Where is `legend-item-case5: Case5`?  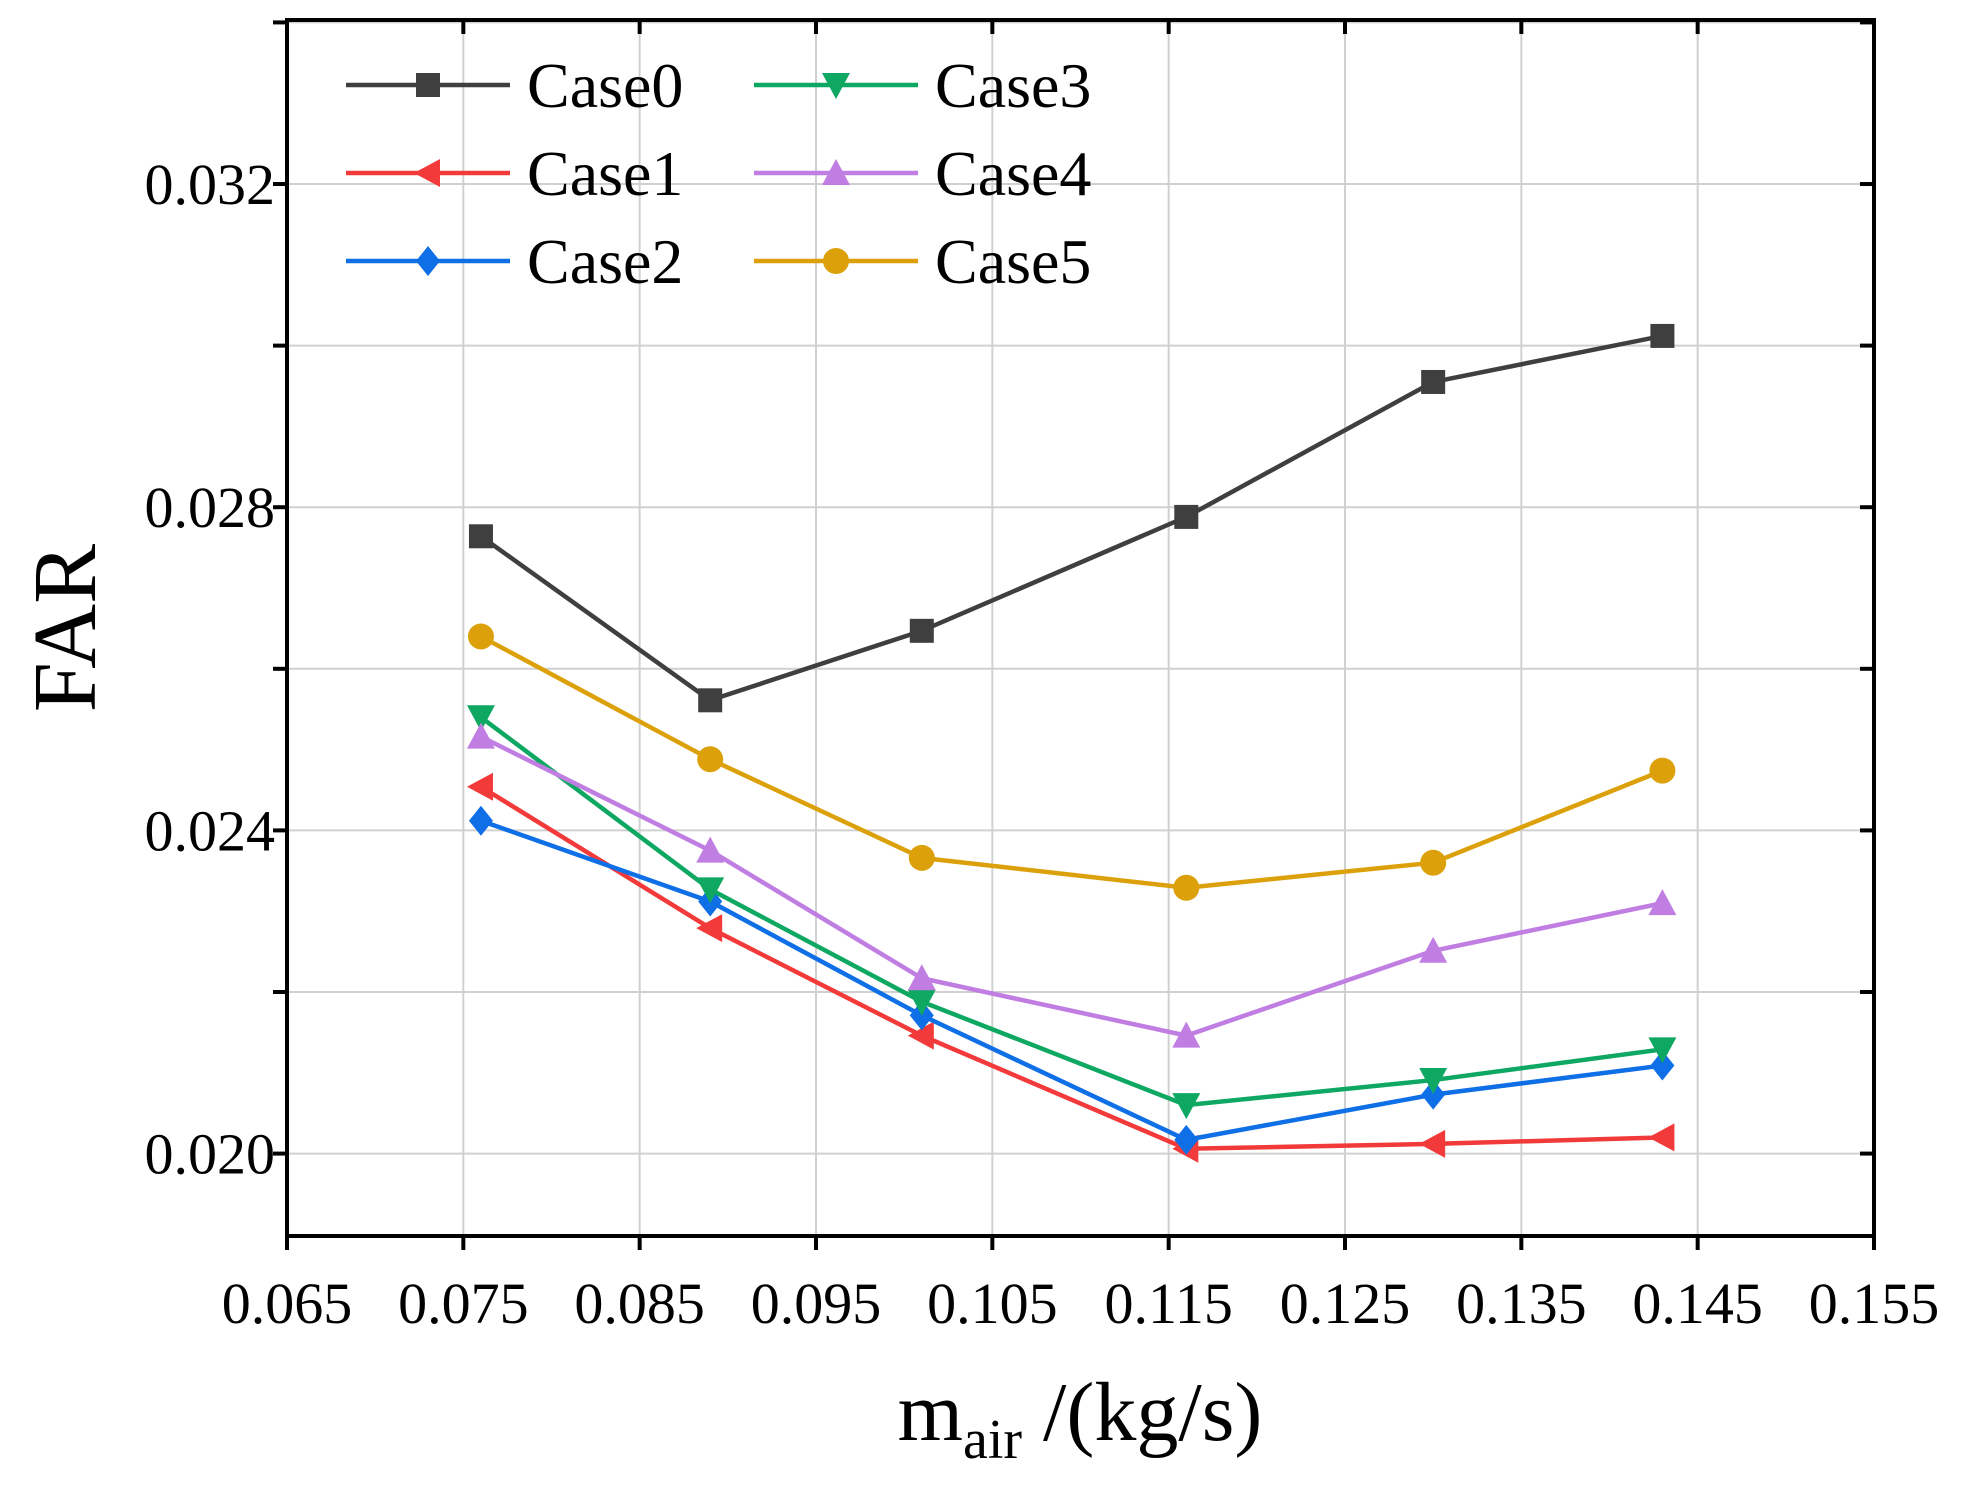 legend-item-case5: Case5 is located at coordinates (922, 261).